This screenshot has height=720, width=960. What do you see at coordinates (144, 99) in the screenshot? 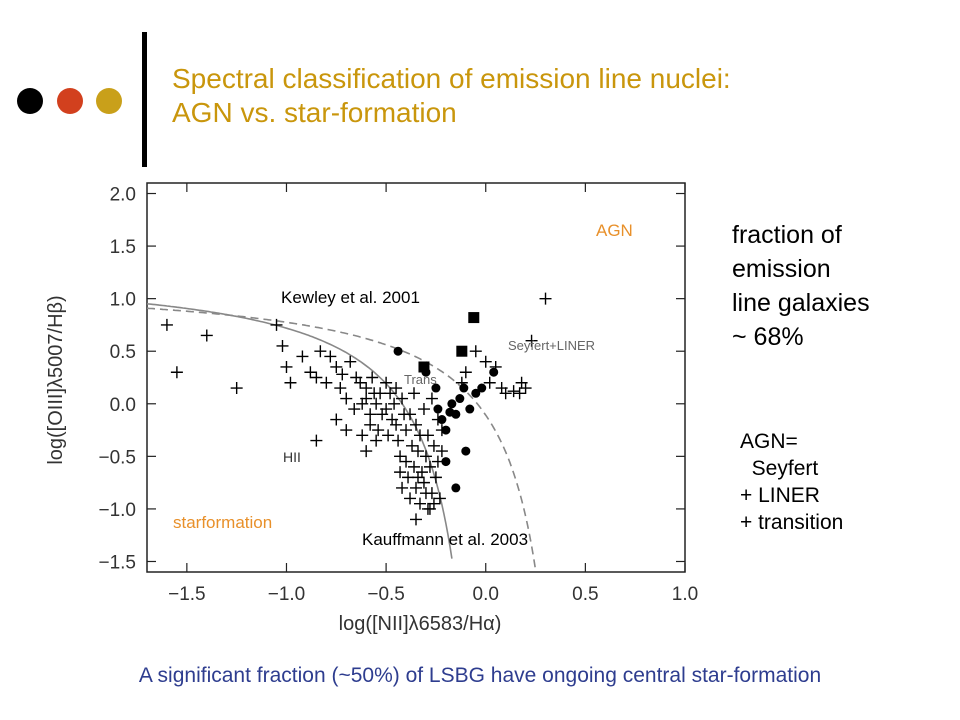
I see `title-divider-bar` at bounding box center [144, 99].